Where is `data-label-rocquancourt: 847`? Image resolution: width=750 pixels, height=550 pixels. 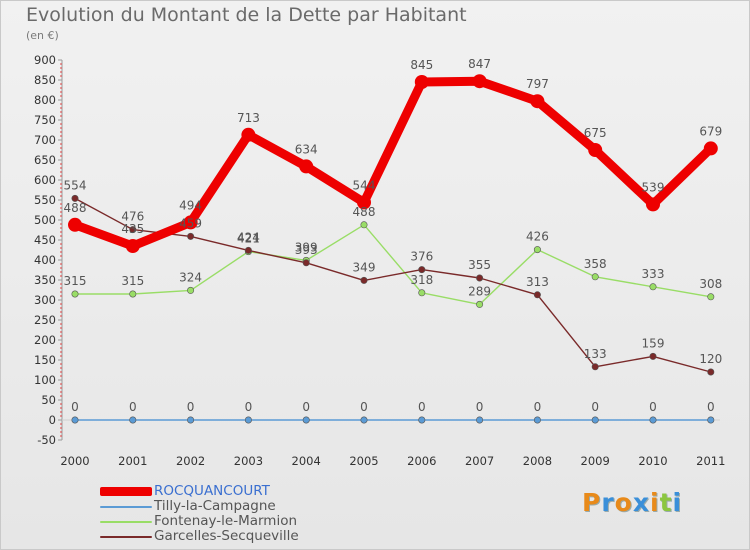 data-label-rocquancourt: 847 is located at coordinates (479, 64).